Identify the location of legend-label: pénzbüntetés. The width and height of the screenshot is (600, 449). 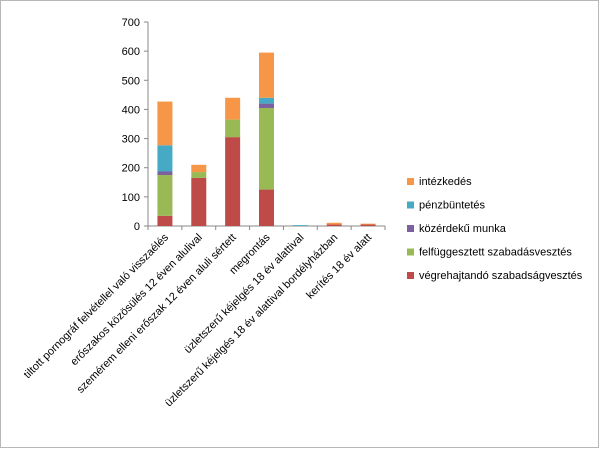
(452, 206).